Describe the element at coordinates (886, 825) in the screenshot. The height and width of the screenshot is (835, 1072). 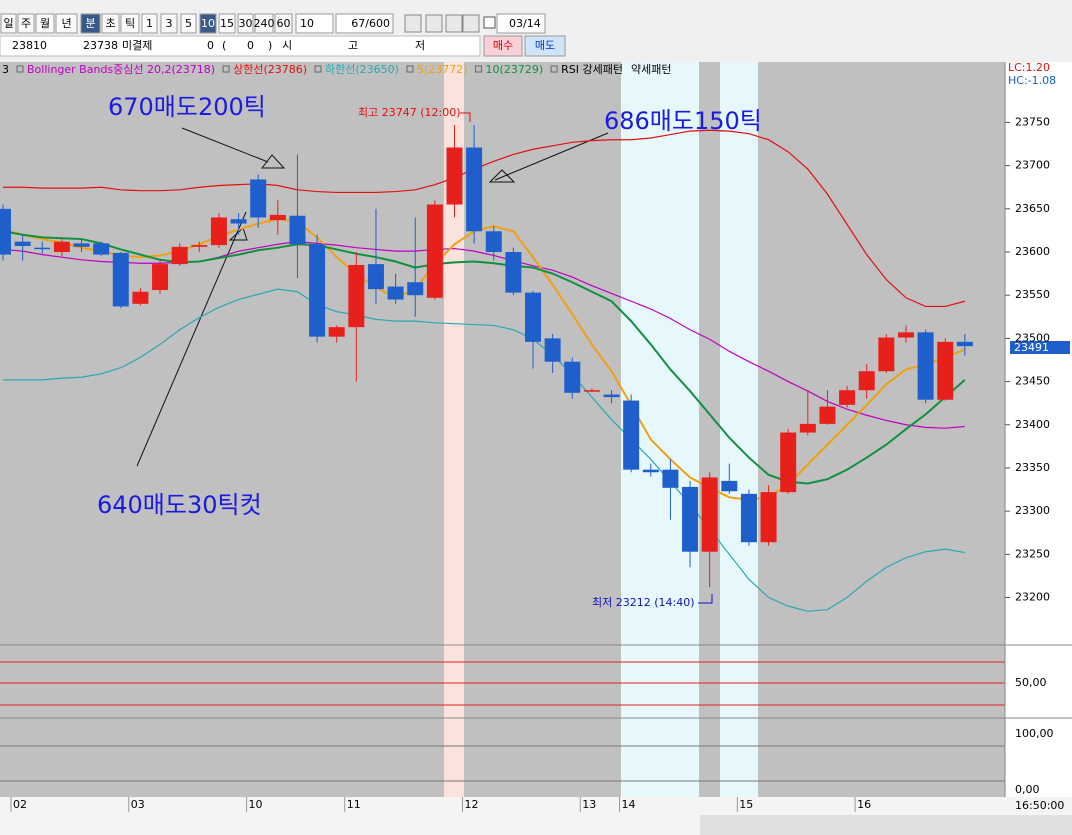
I see `scrollbar` at that location.